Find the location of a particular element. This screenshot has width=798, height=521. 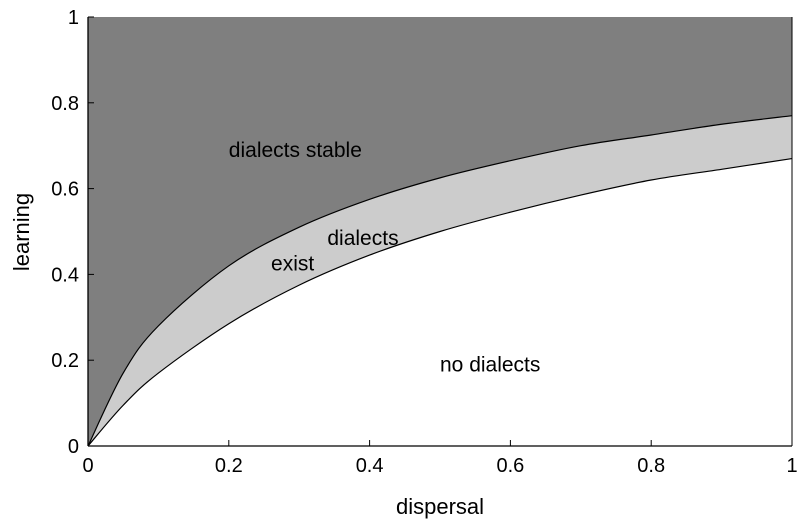

region-label: no dialects is located at coordinates (490, 364).